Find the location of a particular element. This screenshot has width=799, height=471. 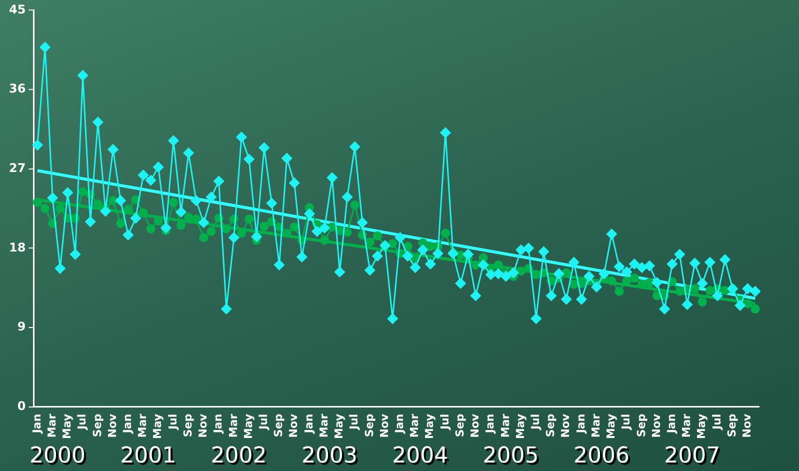

text: 2002 is located at coordinates (238, 456).